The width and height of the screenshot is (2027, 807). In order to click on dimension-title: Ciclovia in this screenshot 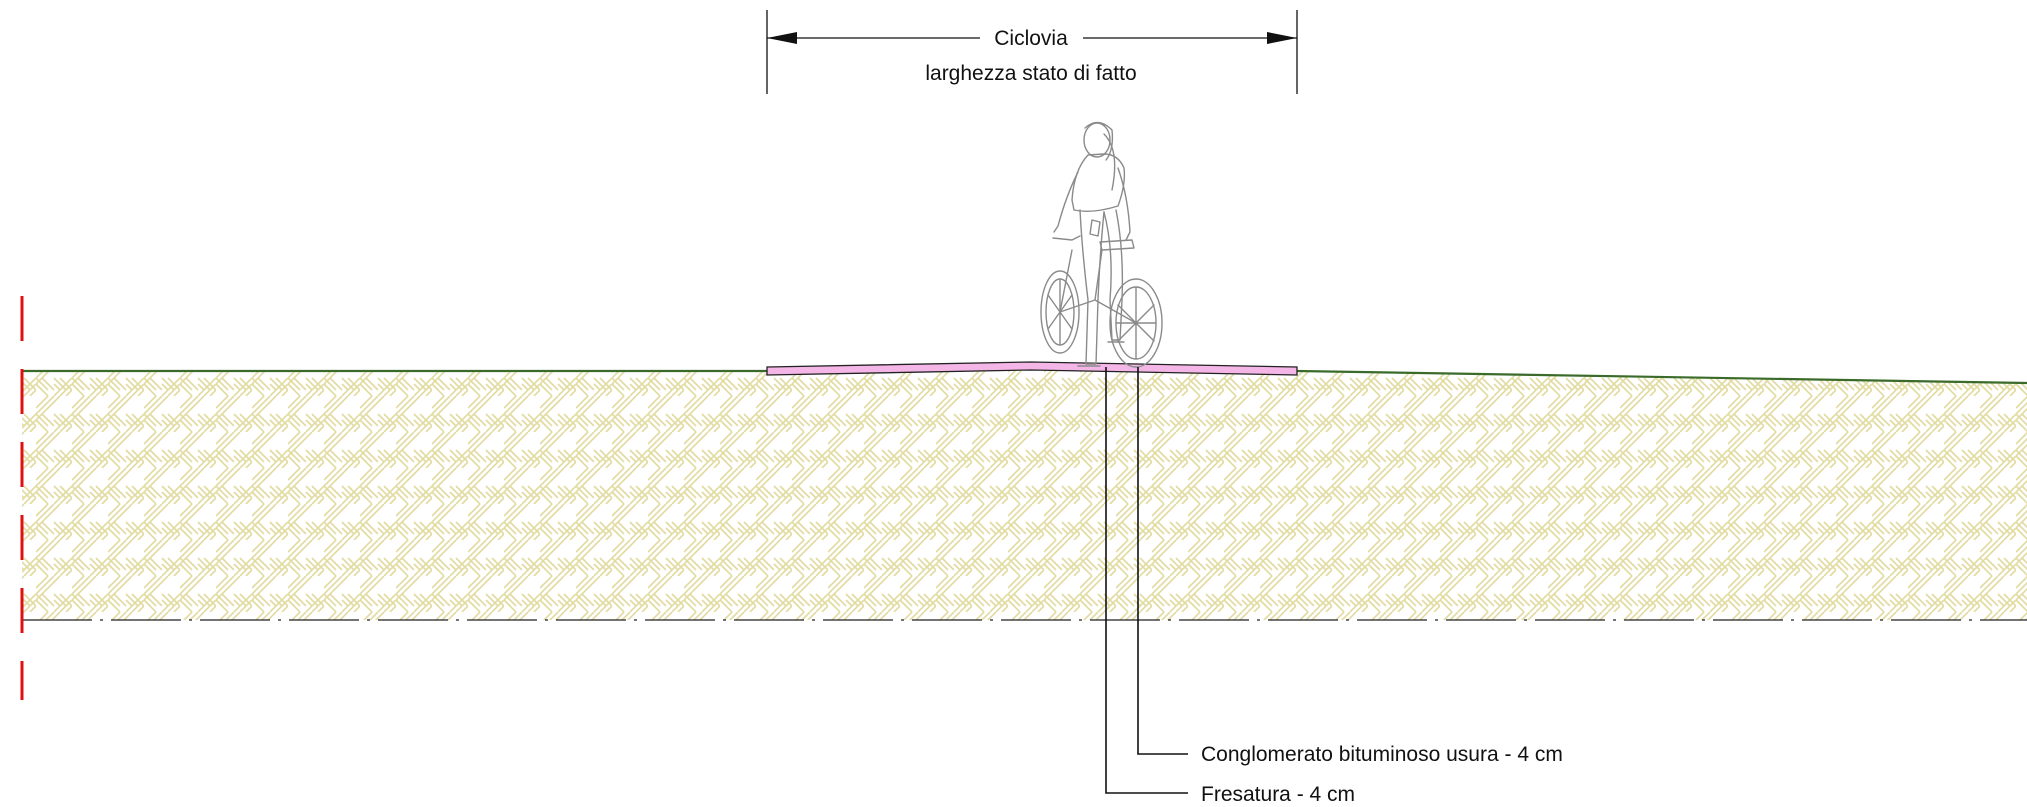, I will do `click(1031, 38)`.